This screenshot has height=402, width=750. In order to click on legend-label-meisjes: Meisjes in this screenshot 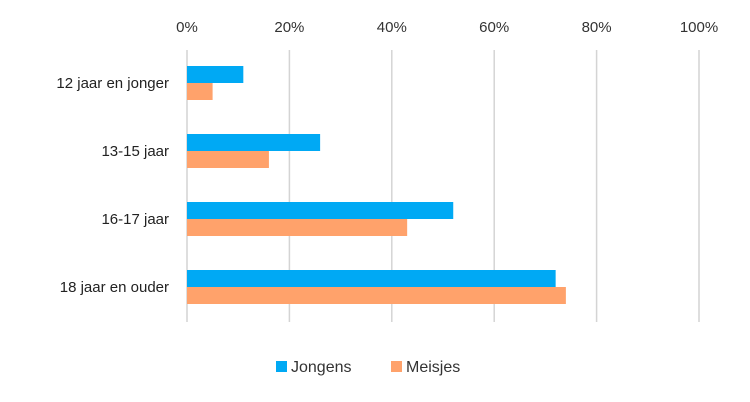, I will do `click(433, 367)`.